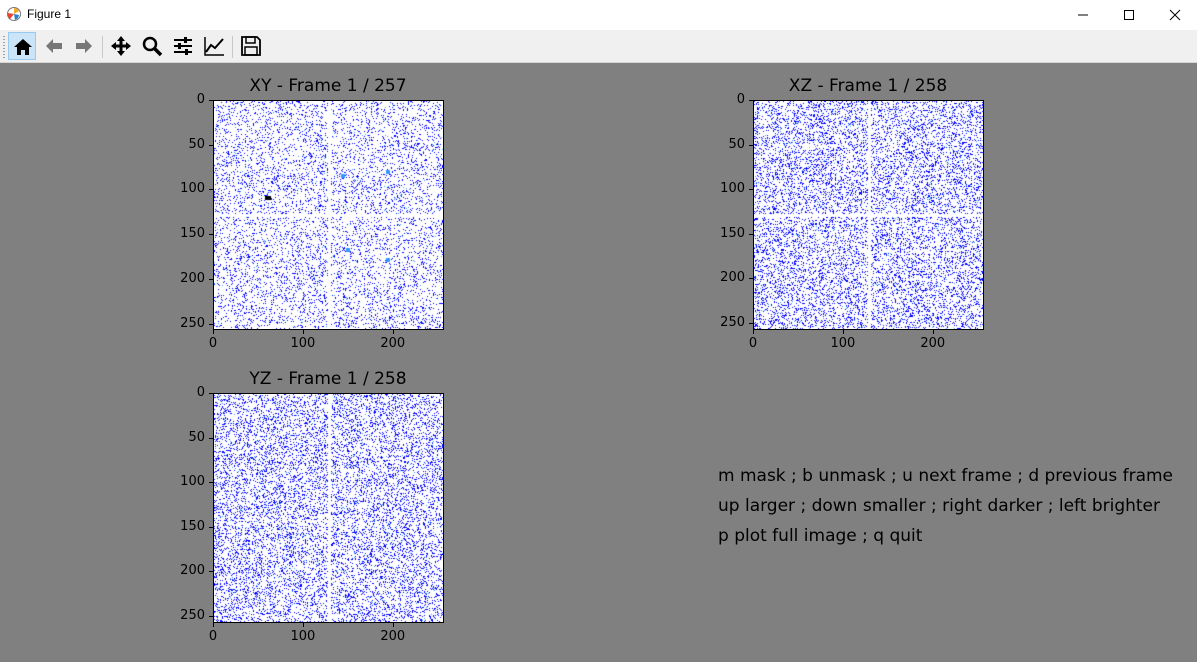 This screenshot has width=1197, height=662. I want to click on sliders-icon, so click(183, 46).